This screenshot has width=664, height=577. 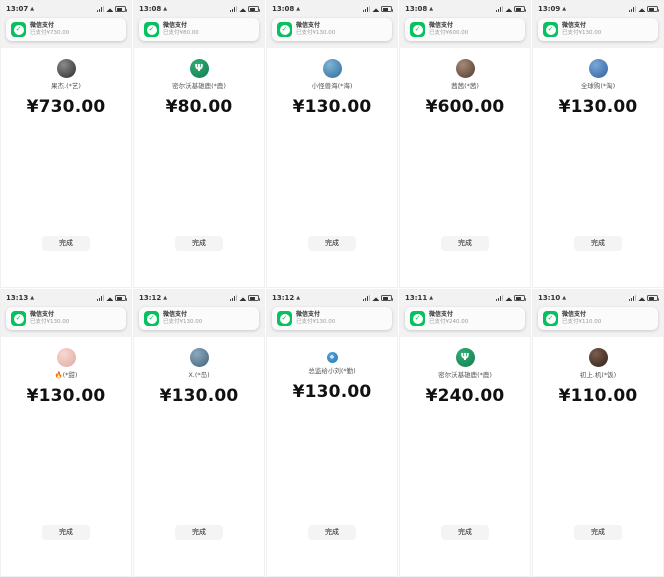 I want to click on payee-name: X.(*岛), so click(x=199, y=375).